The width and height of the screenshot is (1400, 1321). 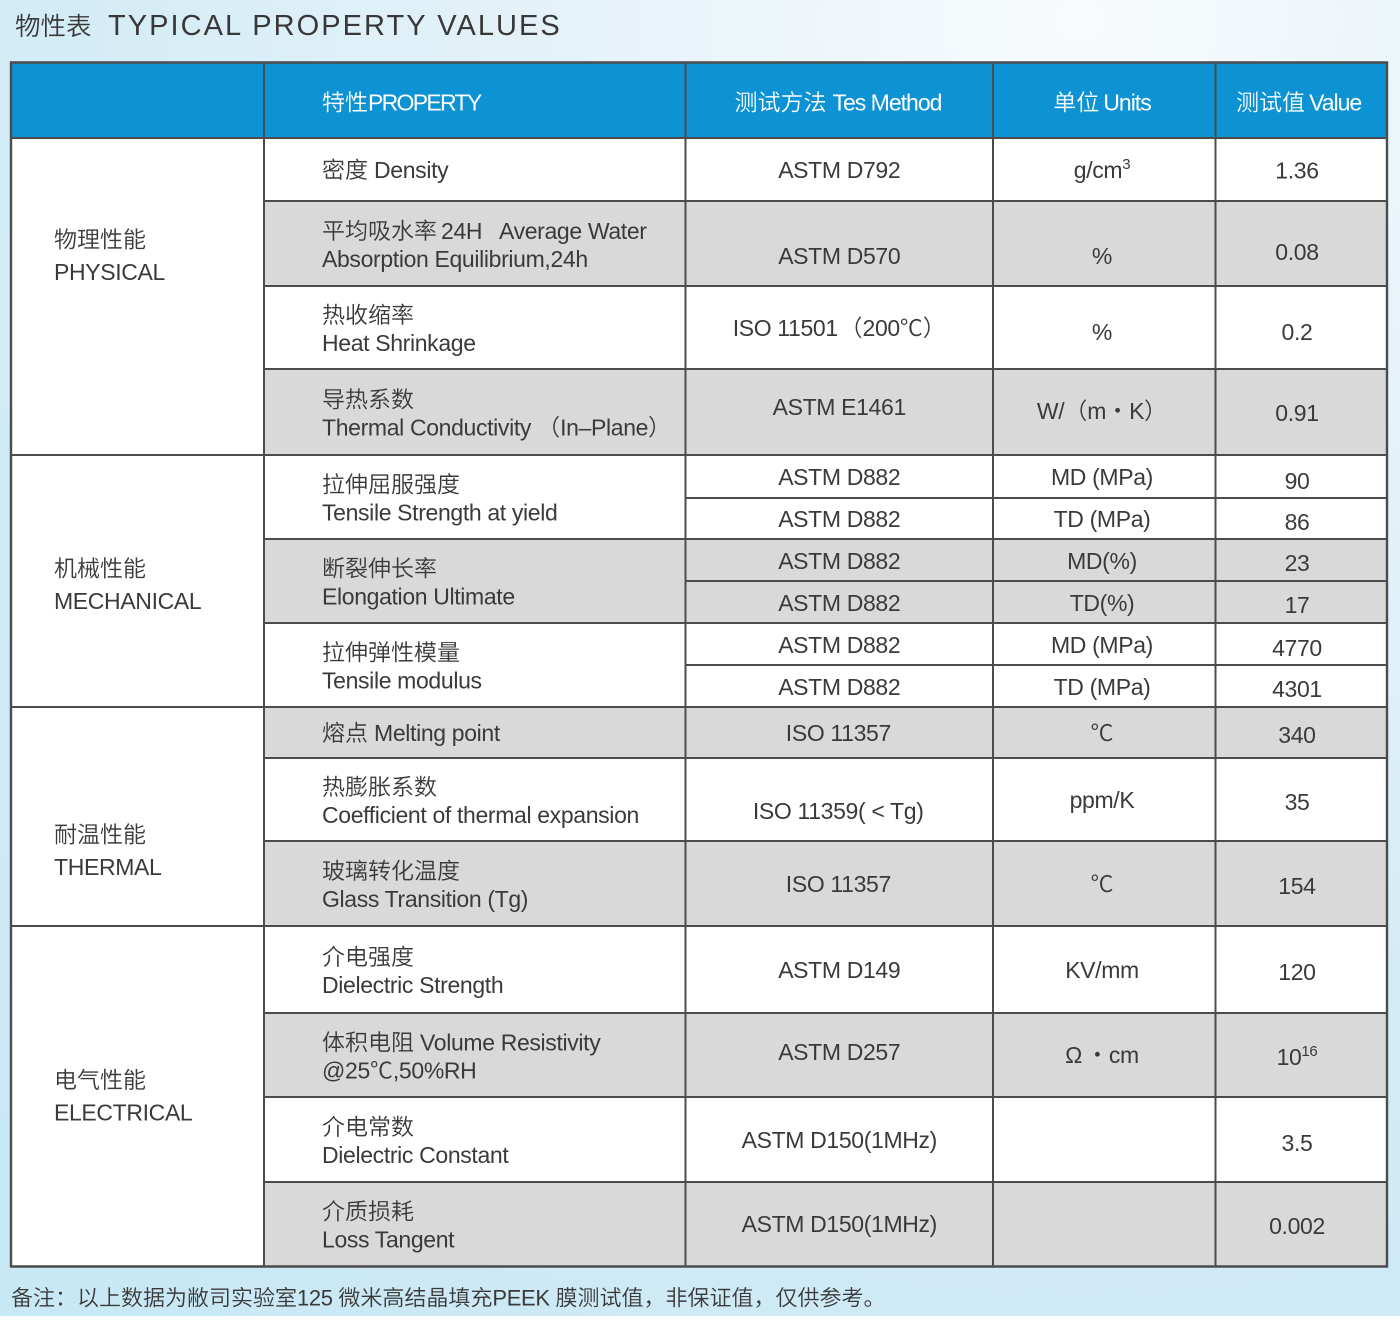 What do you see at coordinates (415, 1155) in the screenshot?
I see `svg-text: Dielectric Constant` at bounding box center [415, 1155].